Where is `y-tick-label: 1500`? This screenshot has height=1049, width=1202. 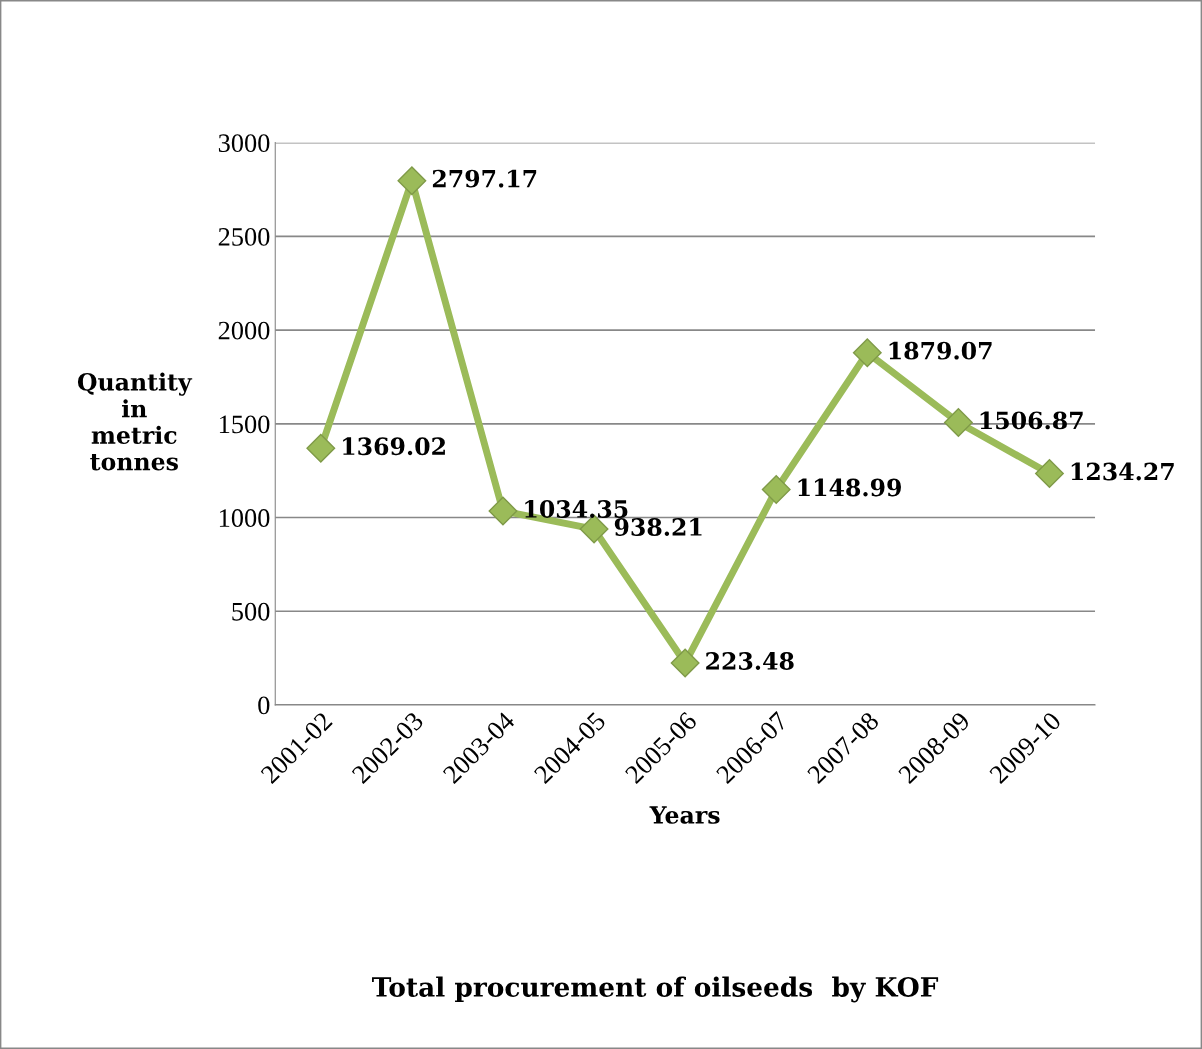
y-tick-label: 1500 is located at coordinates (244, 424).